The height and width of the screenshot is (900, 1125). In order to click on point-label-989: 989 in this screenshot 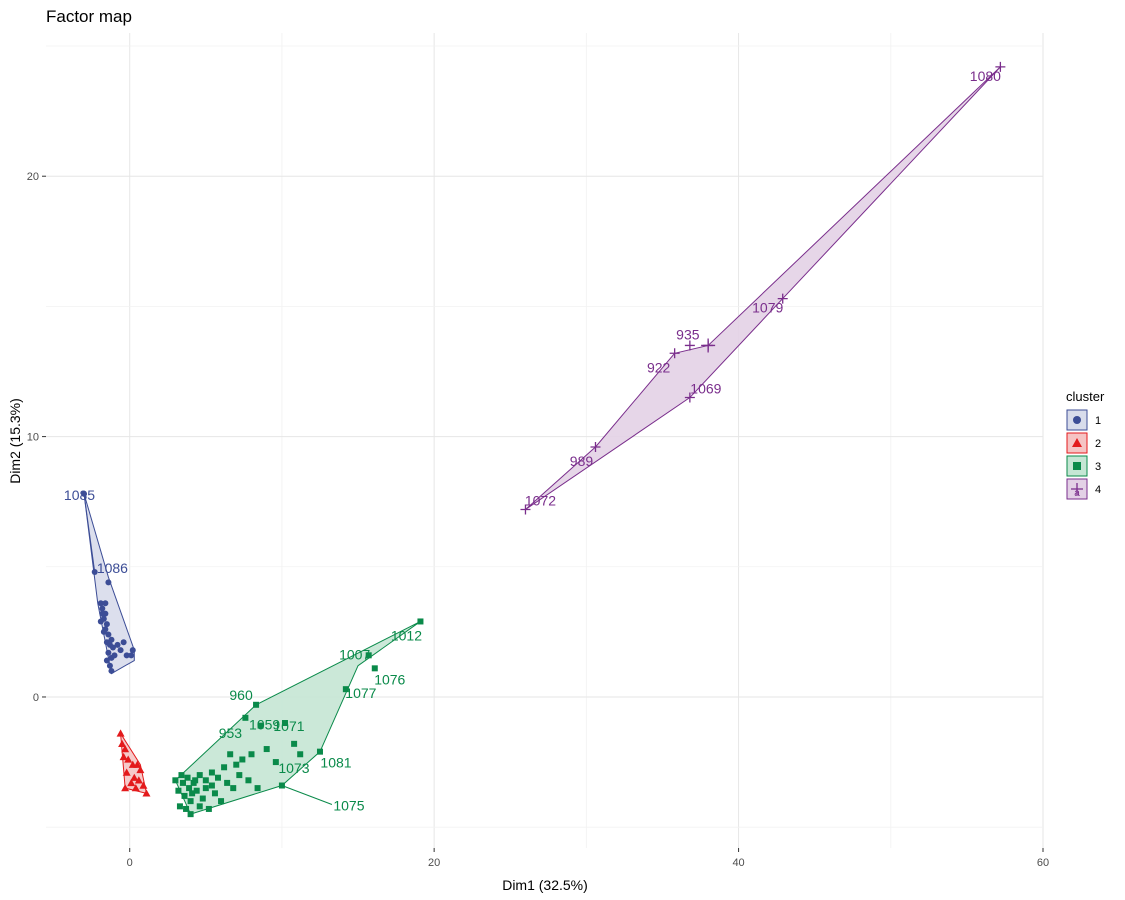, I will do `click(582, 461)`.